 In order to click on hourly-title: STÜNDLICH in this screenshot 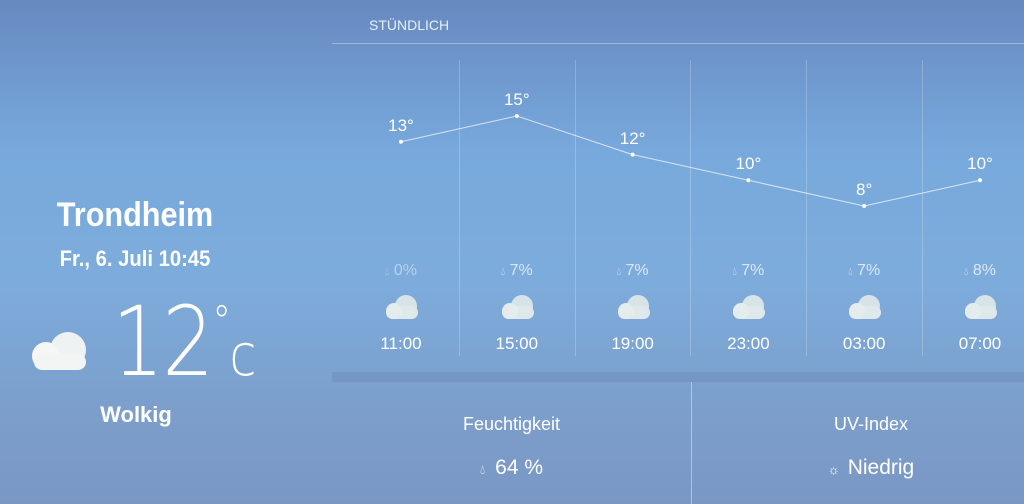, I will do `click(409, 25)`.